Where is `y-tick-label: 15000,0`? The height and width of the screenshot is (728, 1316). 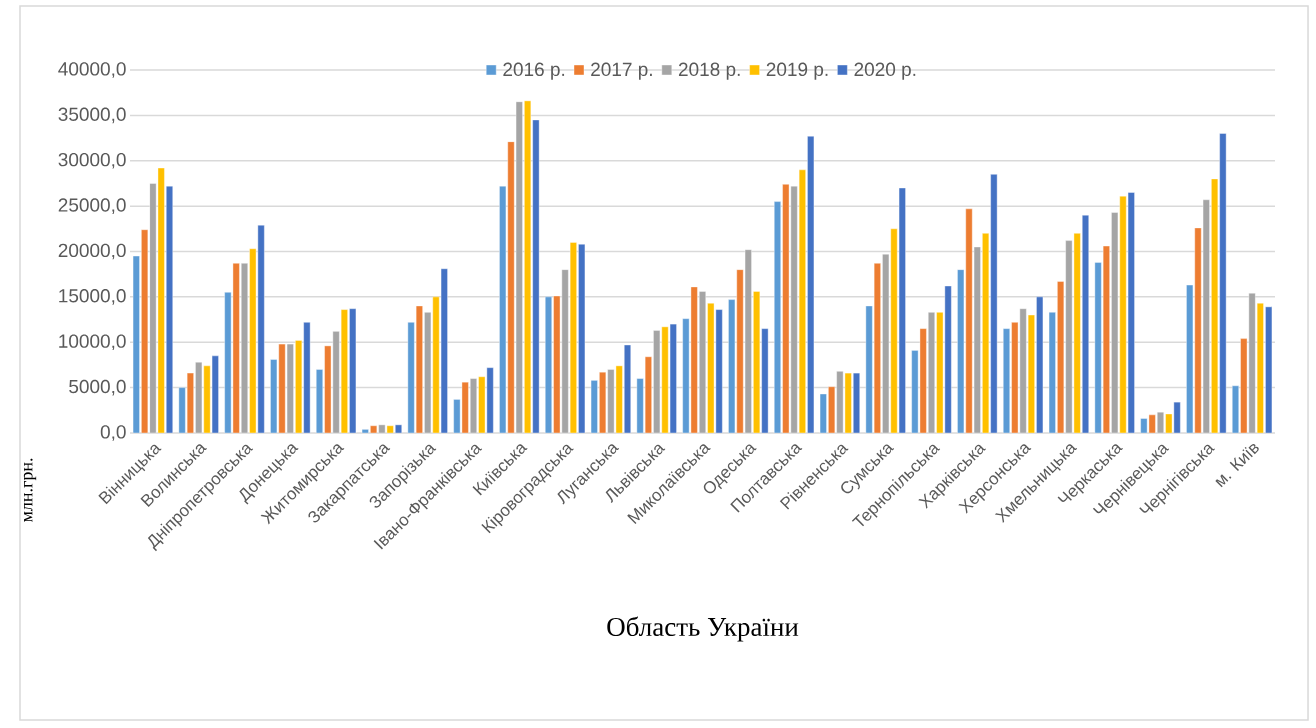 y-tick-label: 15000,0 is located at coordinates (92, 297).